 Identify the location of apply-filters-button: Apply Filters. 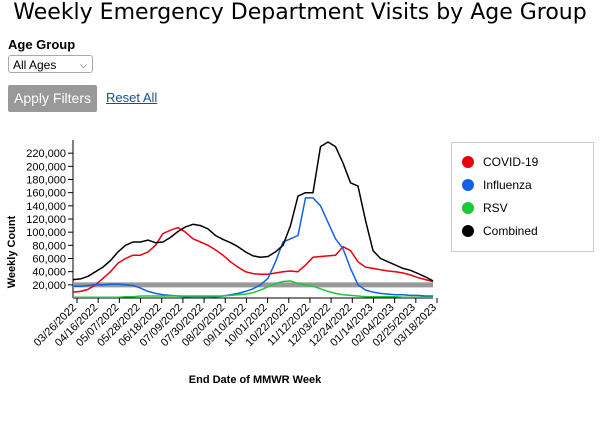
(52, 98).